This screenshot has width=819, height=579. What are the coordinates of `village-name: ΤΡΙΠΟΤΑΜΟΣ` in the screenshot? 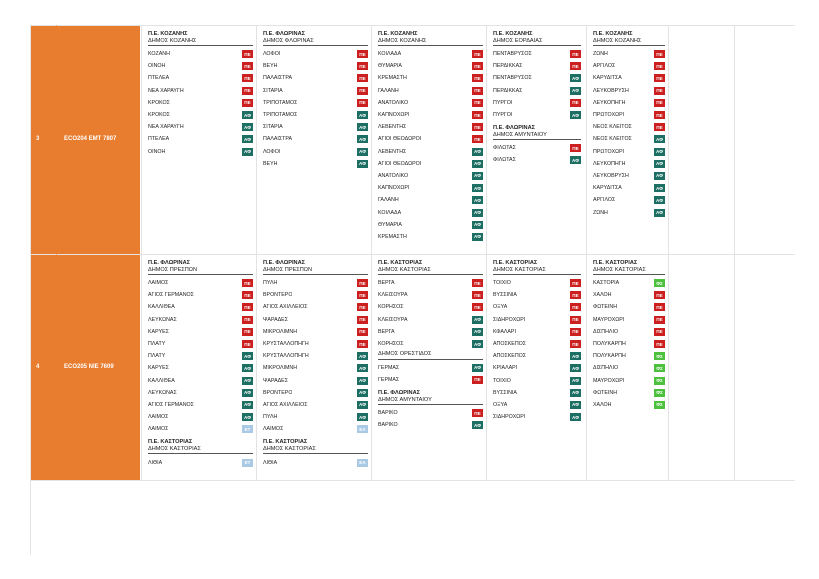 It's located at (280, 115).